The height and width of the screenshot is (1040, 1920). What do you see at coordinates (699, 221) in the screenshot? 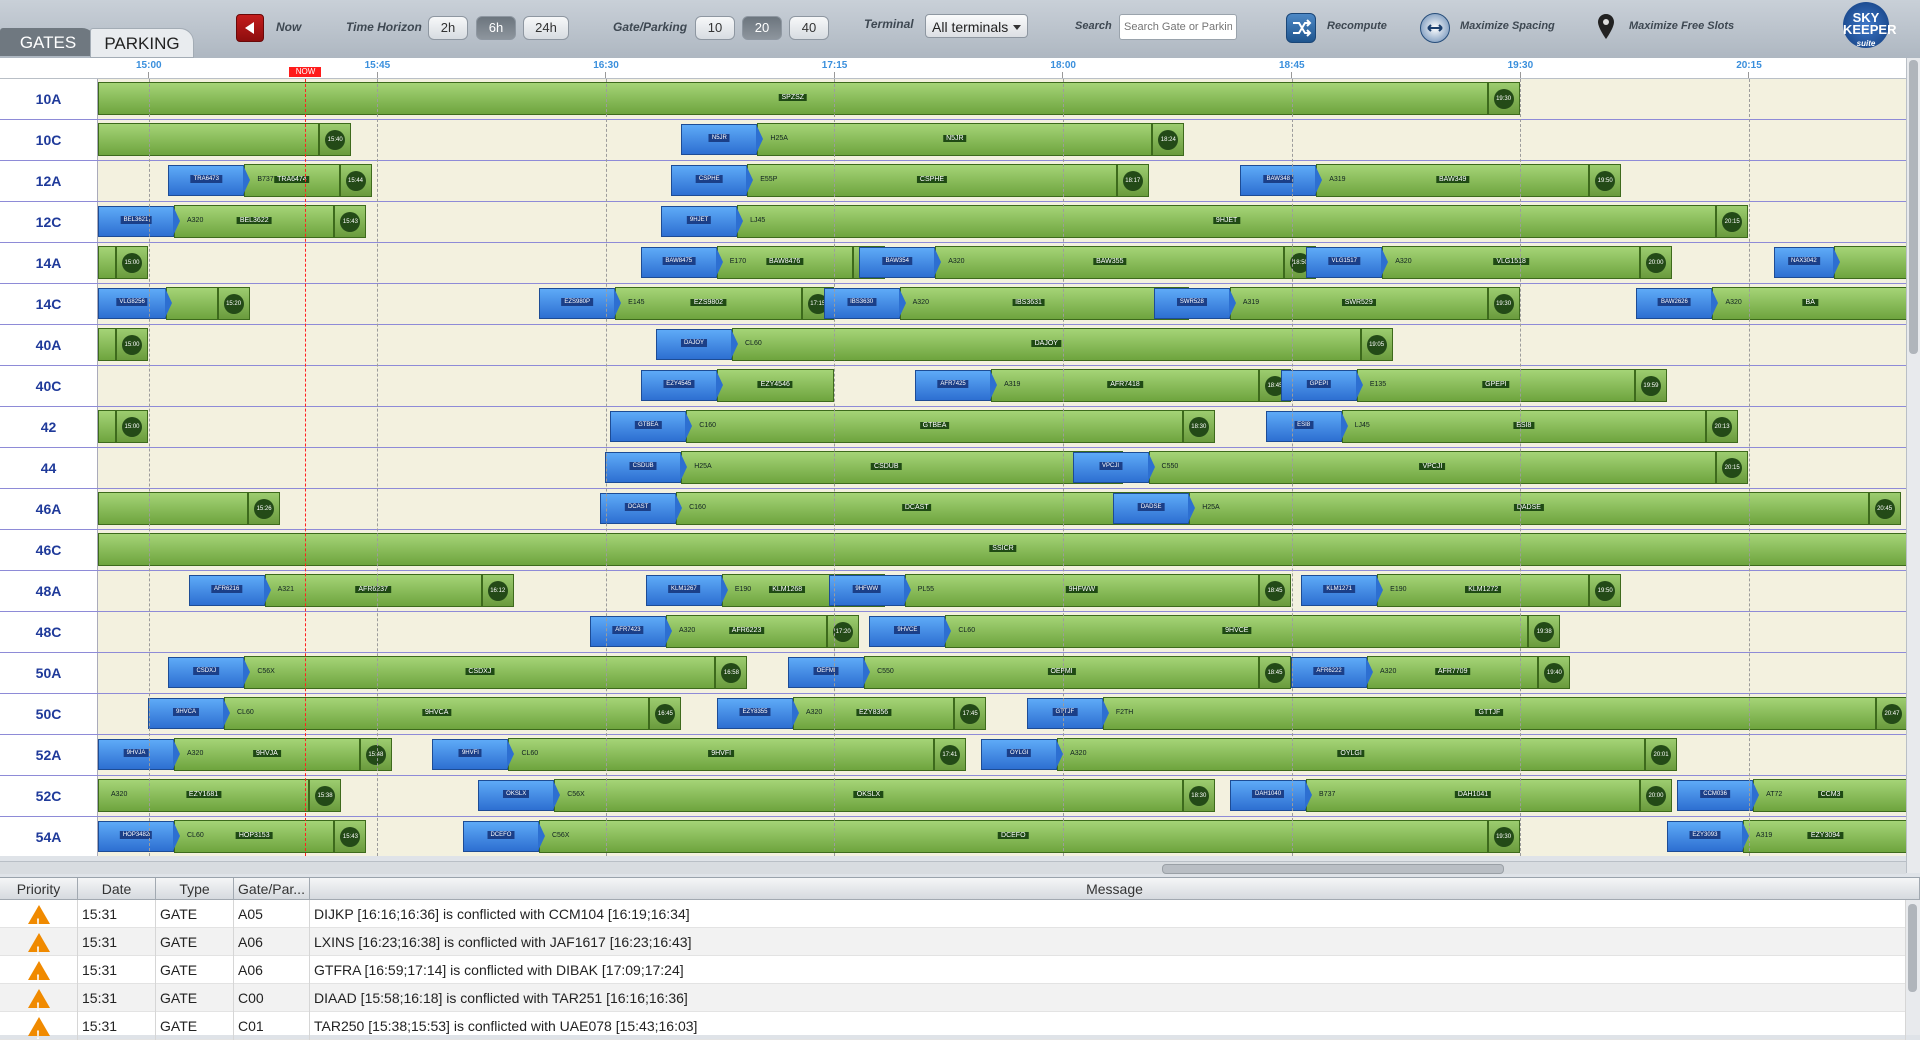
I see `arrival-flight-block: 9HJET` at bounding box center [699, 221].